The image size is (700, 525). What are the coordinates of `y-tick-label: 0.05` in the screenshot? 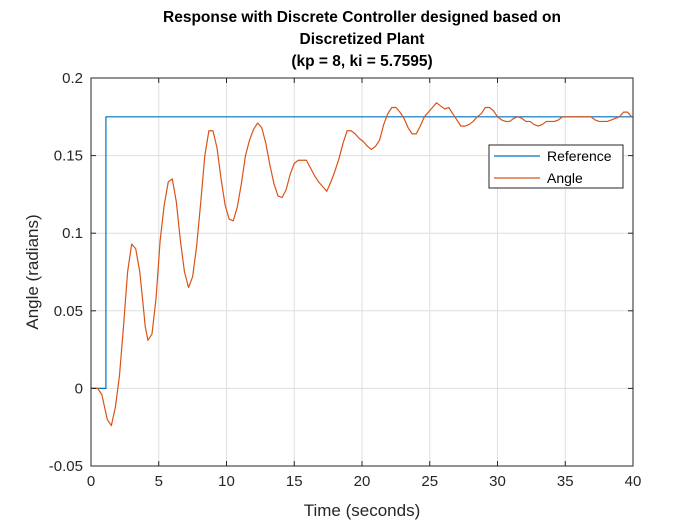 It's located at (68, 311).